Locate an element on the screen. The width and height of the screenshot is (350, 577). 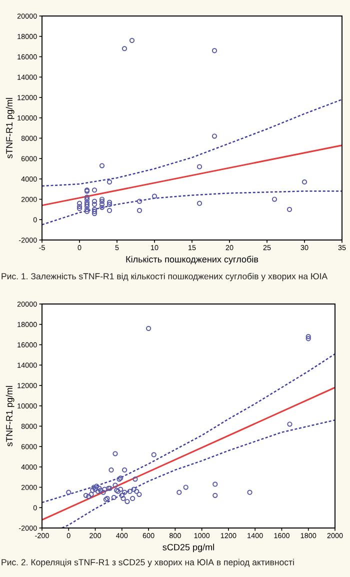
x-axis-title: sCD25 pg/ml is located at coordinates (188, 548).